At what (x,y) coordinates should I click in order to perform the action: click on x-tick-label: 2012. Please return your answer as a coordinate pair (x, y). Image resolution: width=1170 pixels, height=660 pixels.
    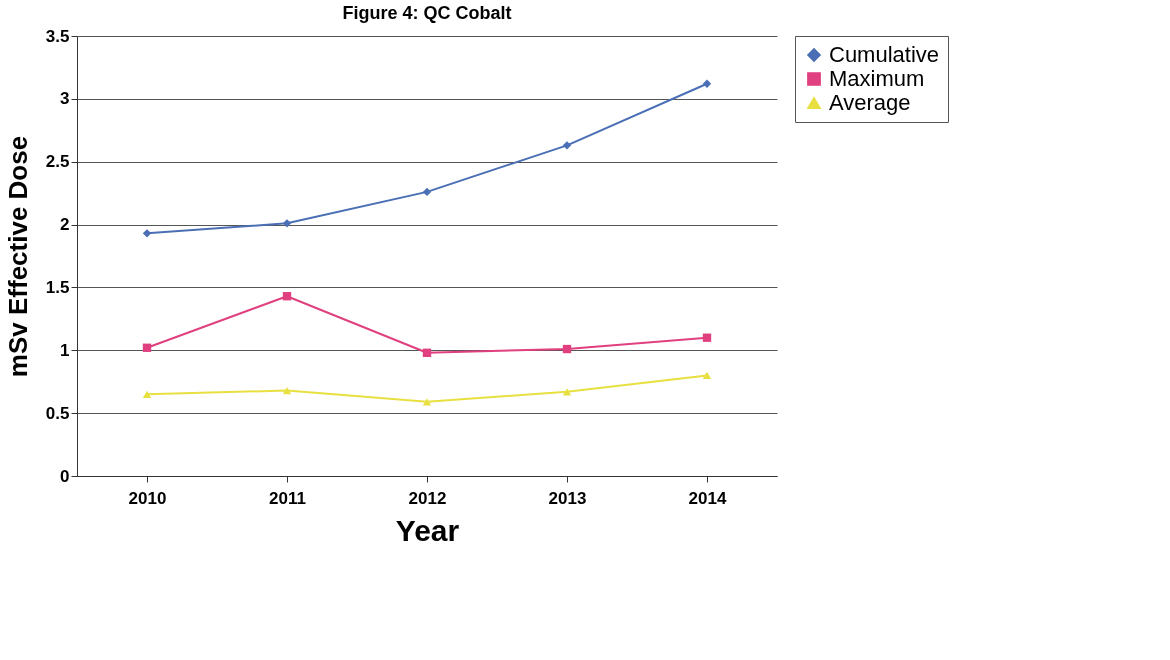
    Looking at the image, I should click on (427, 498).